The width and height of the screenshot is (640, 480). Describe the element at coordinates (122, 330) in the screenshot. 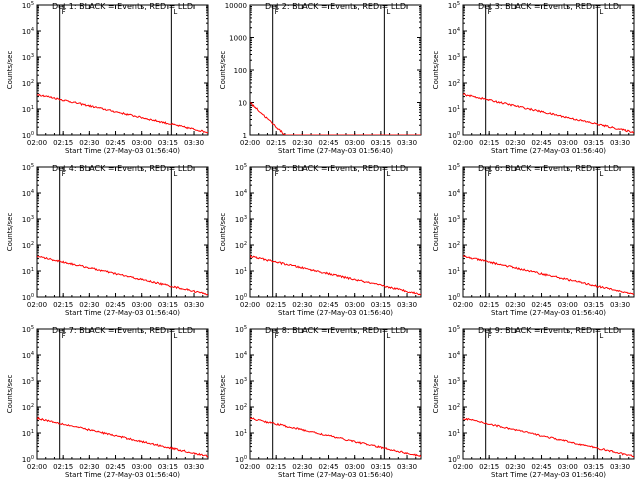

I see `chart-title: Det 7: BLACK = Events, RED = LLD` at that location.